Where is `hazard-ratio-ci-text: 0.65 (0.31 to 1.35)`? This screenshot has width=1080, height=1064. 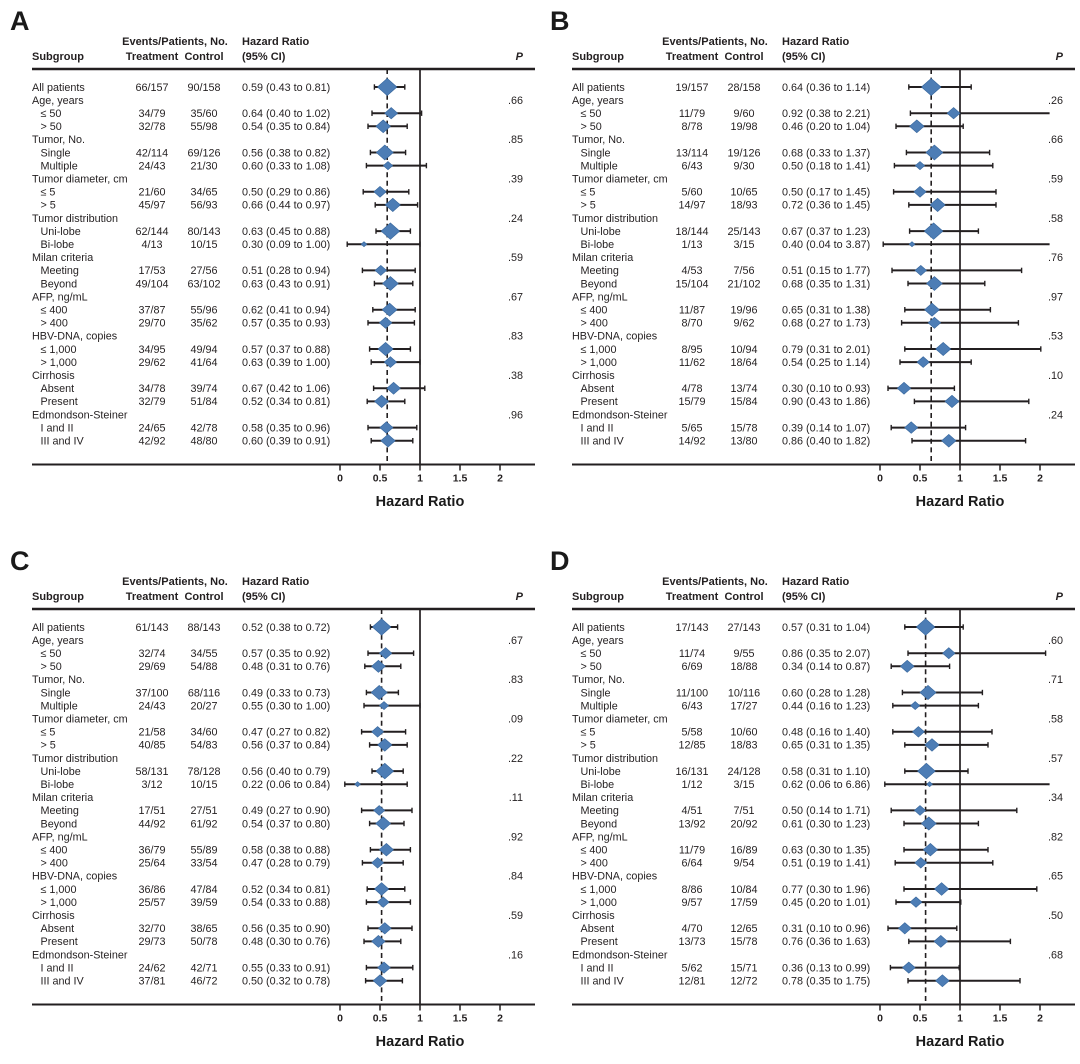 hazard-ratio-ci-text: 0.65 (0.31 to 1.35) is located at coordinates (826, 746).